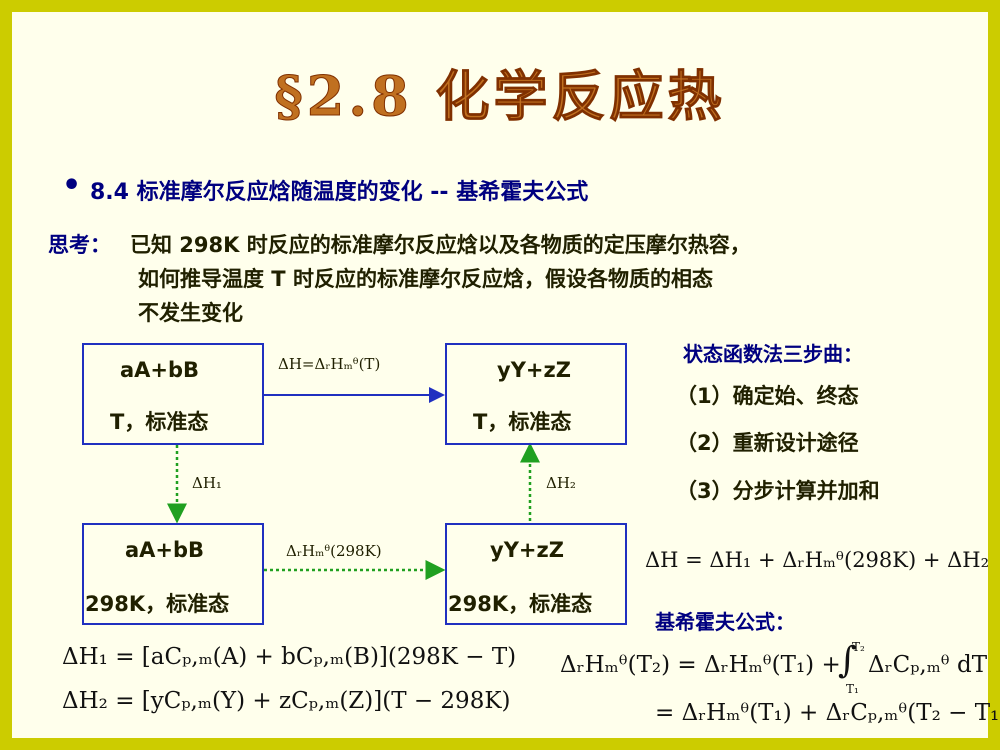  What do you see at coordinates (79, 245) in the screenshot?
I see `question-label: 思考：` at bounding box center [79, 245].